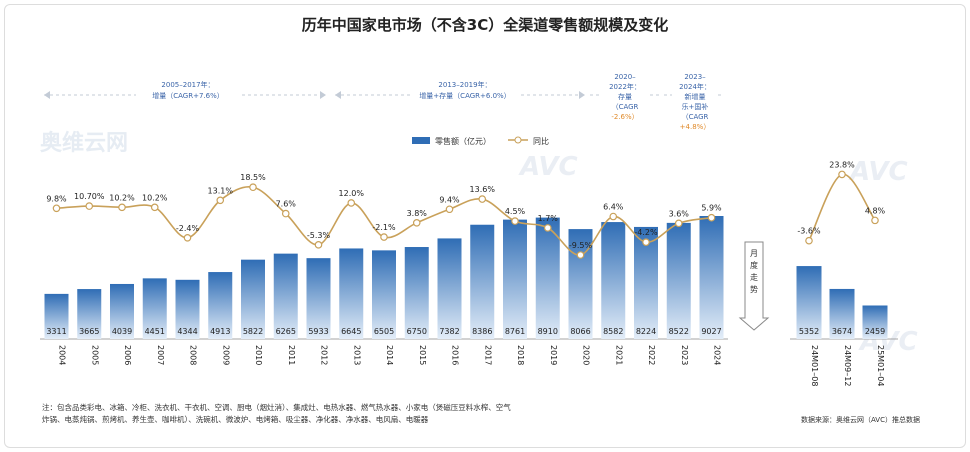 This screenshot has width=970, height=452. Describe the element at coordinates (878, 172) in the screenshot. I see `watermark-avc-right: AVC` at that location.